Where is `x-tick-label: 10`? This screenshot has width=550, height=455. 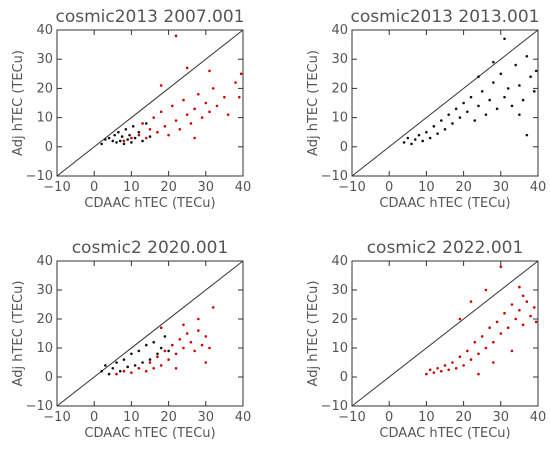 x-tick-label: 10 is located at coordinates (131, 187).